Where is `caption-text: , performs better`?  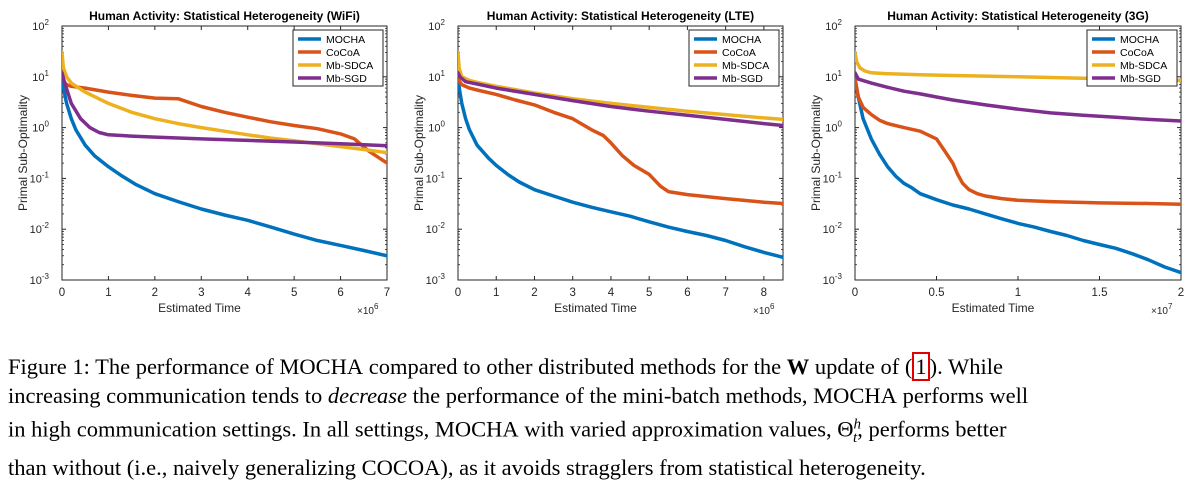 caption-text: , performs better is located at coordinates (932, 429).